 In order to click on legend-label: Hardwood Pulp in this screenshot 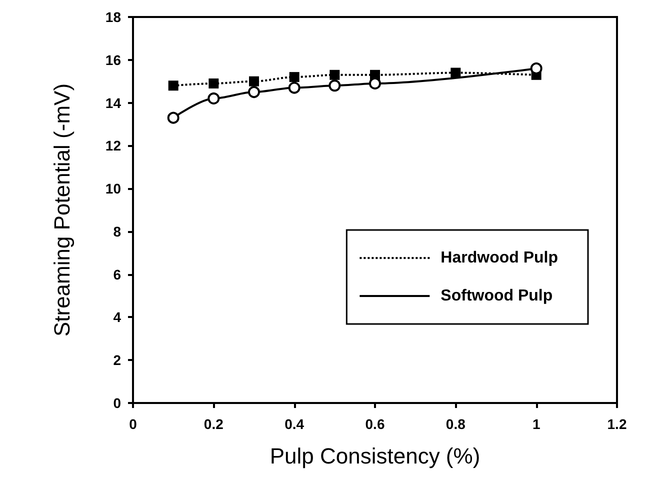, I will do `click(499, 258)`.